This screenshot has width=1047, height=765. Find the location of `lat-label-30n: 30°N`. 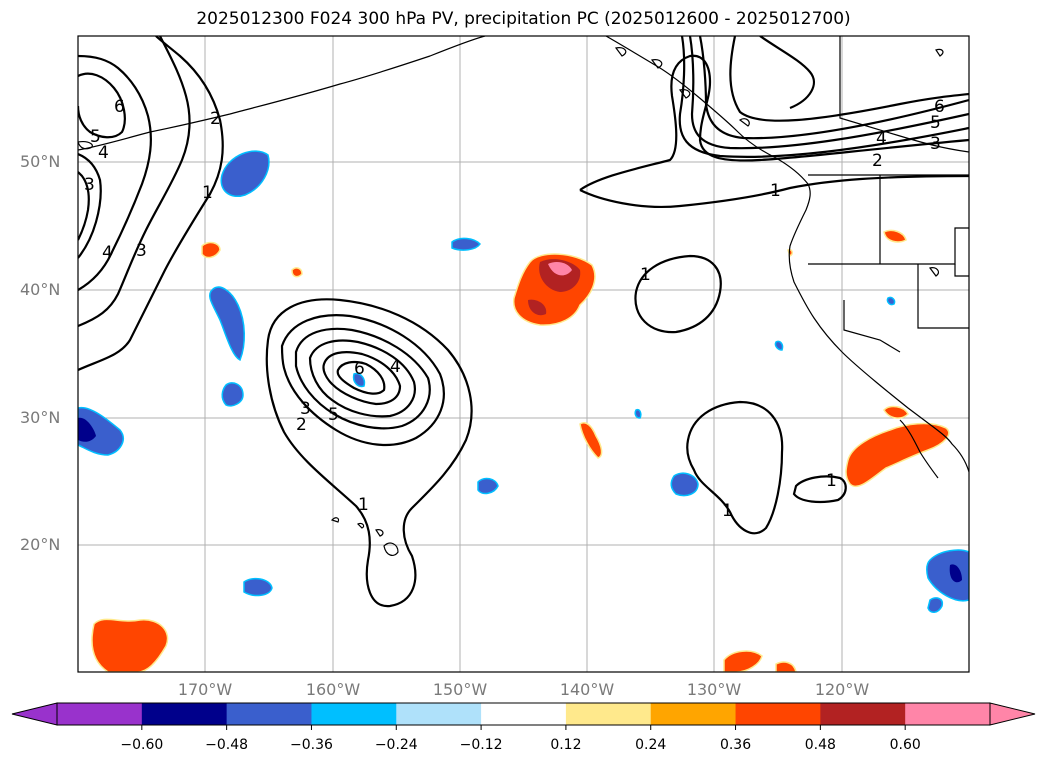

lat-label-30n: 30°N is located at coordinates (40, 417).